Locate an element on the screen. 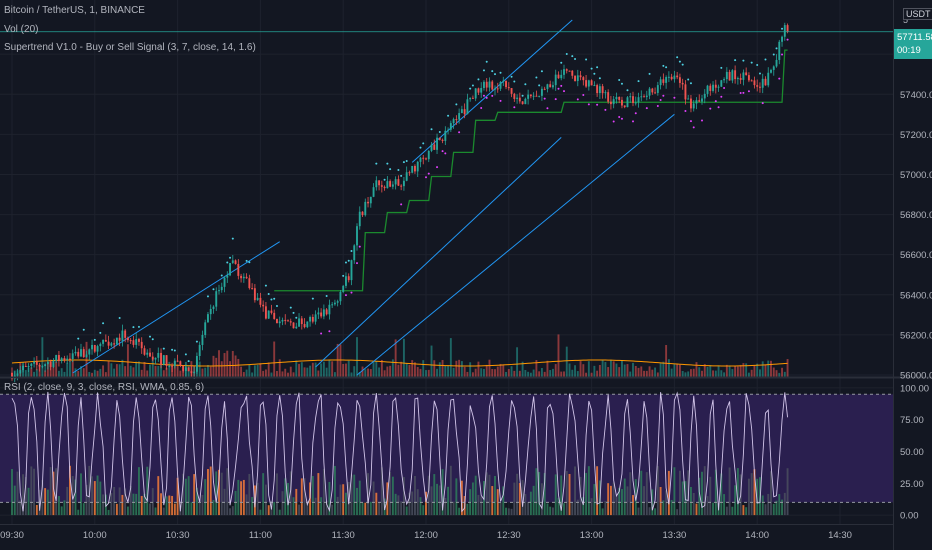 Image resolution: width=932 pixels, height=550 pixels. price-tick-label: 56200.00 is located at coordinates (916, 335).